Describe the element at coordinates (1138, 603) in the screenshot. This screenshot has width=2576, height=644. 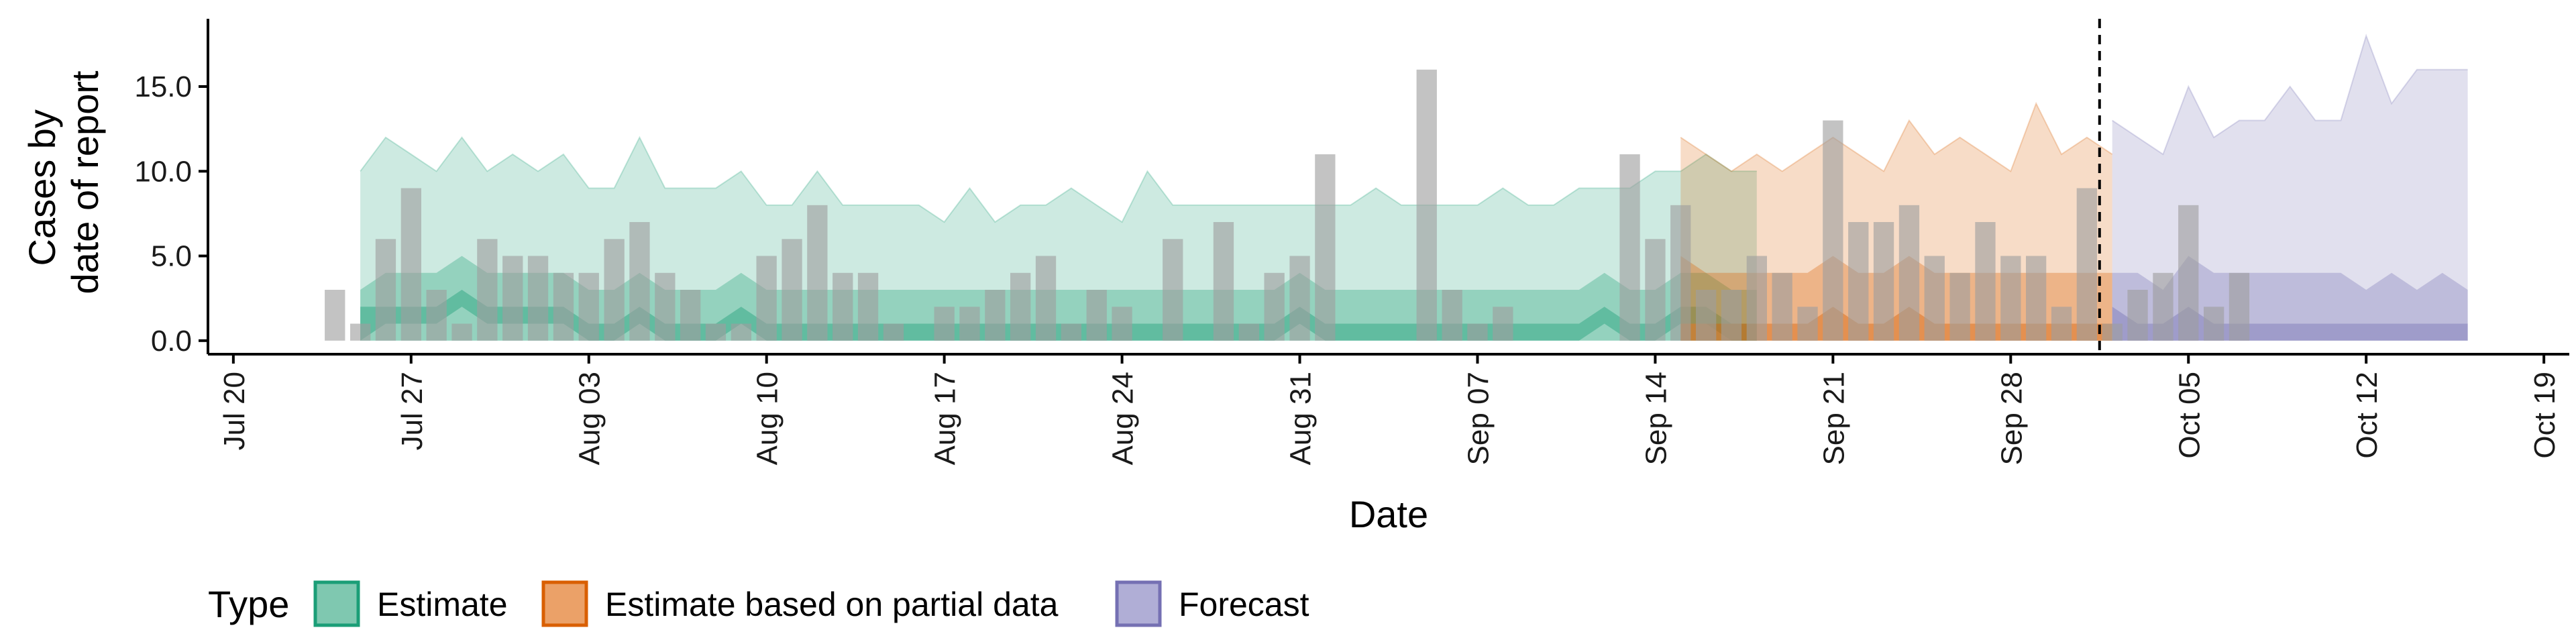
I see `legend-key-forecast` at that location.